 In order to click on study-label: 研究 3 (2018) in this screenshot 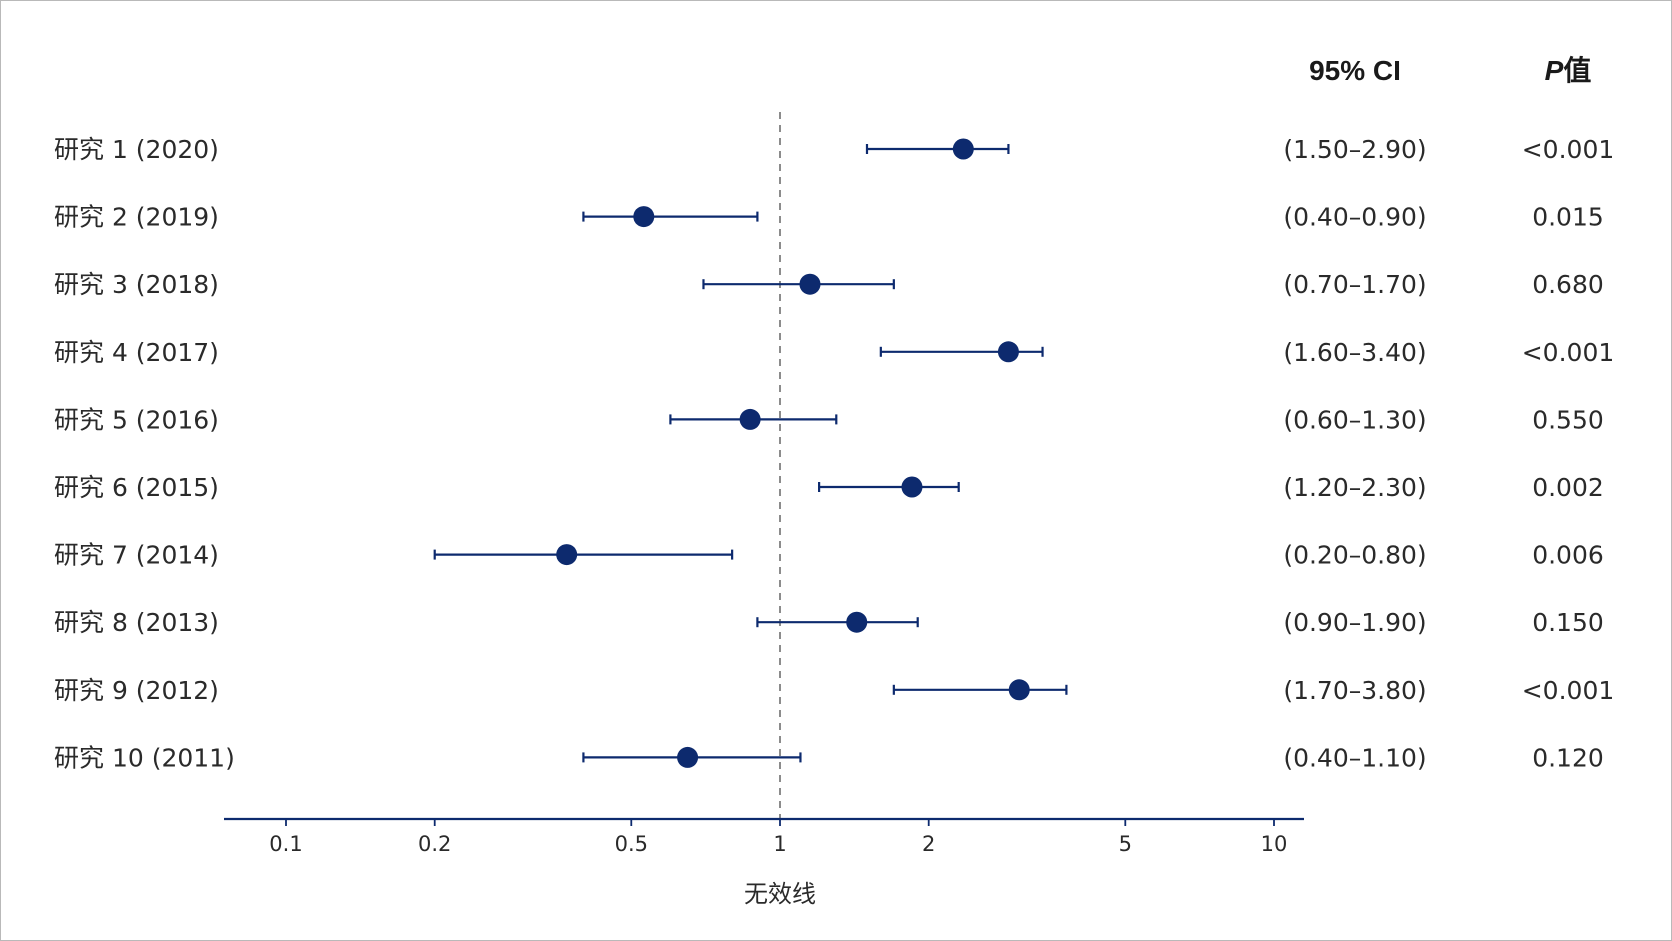, I will do `click(136, 284)`.